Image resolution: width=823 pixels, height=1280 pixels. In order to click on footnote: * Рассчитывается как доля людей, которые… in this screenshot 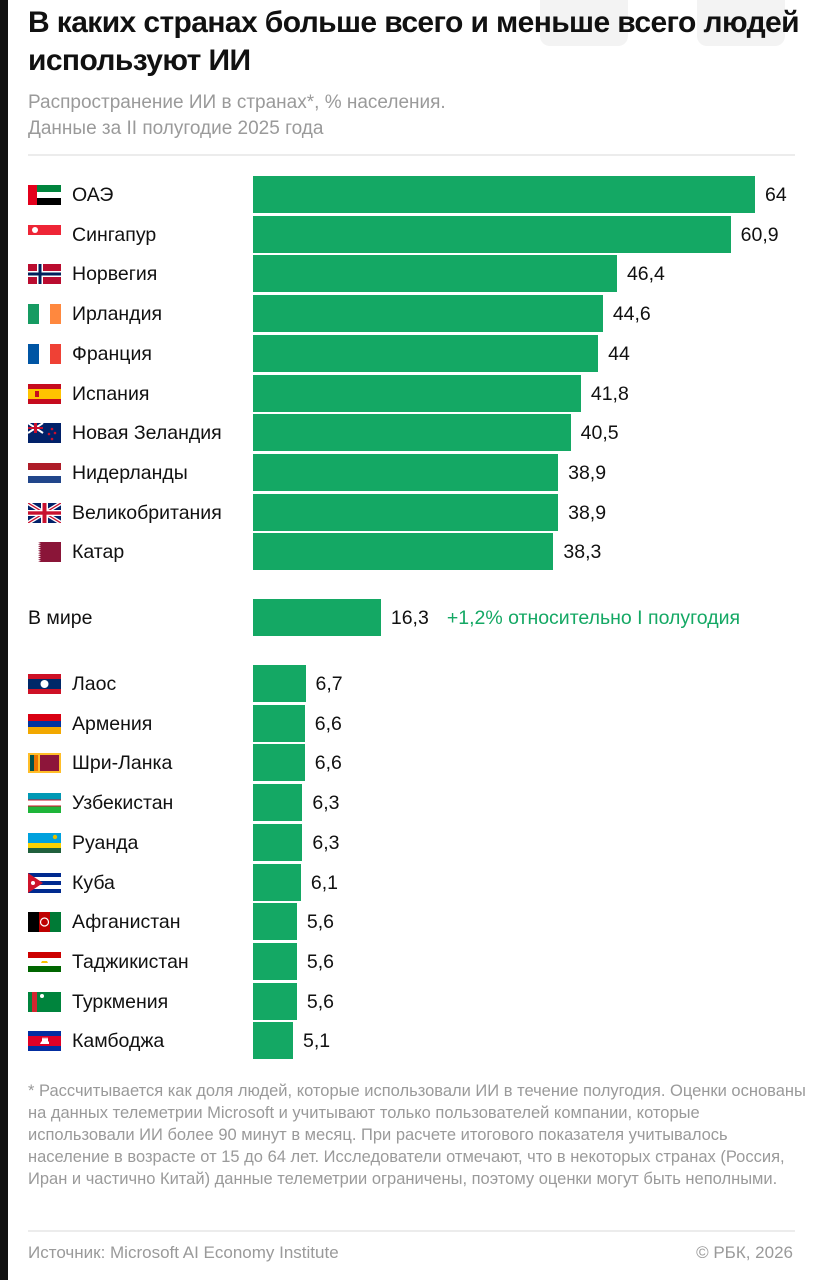, I will do `click(417, 1135)`.